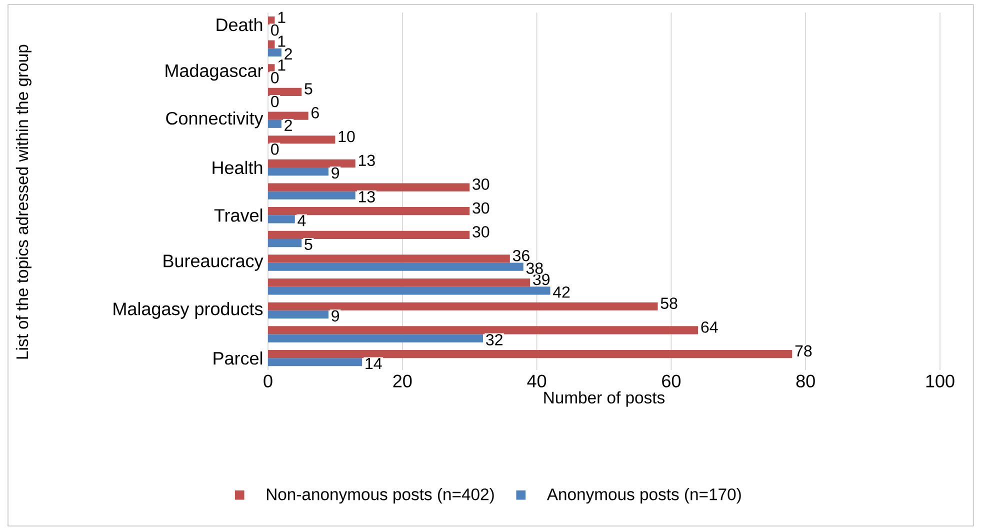  Describe the element at coordinates (536, 381) in the screenshot. I see `x-tick-label: 40` at that location.